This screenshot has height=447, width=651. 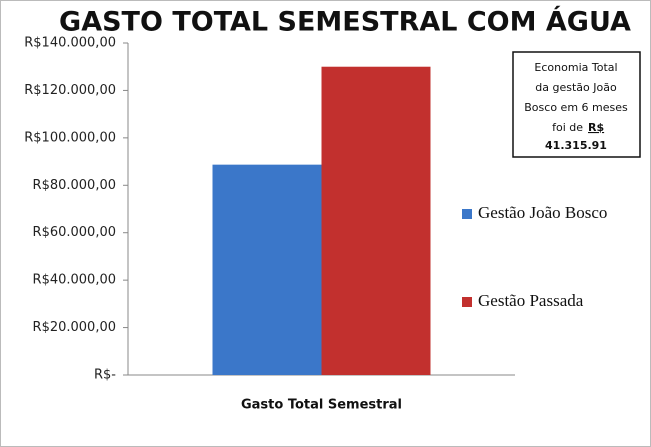 What do you see at coordinates (345, 22) in the screenshot?
I see `chart-title: GASTO TOTAL SEMESTRAL COM ÁGUA` at bounding box center [345, 22].